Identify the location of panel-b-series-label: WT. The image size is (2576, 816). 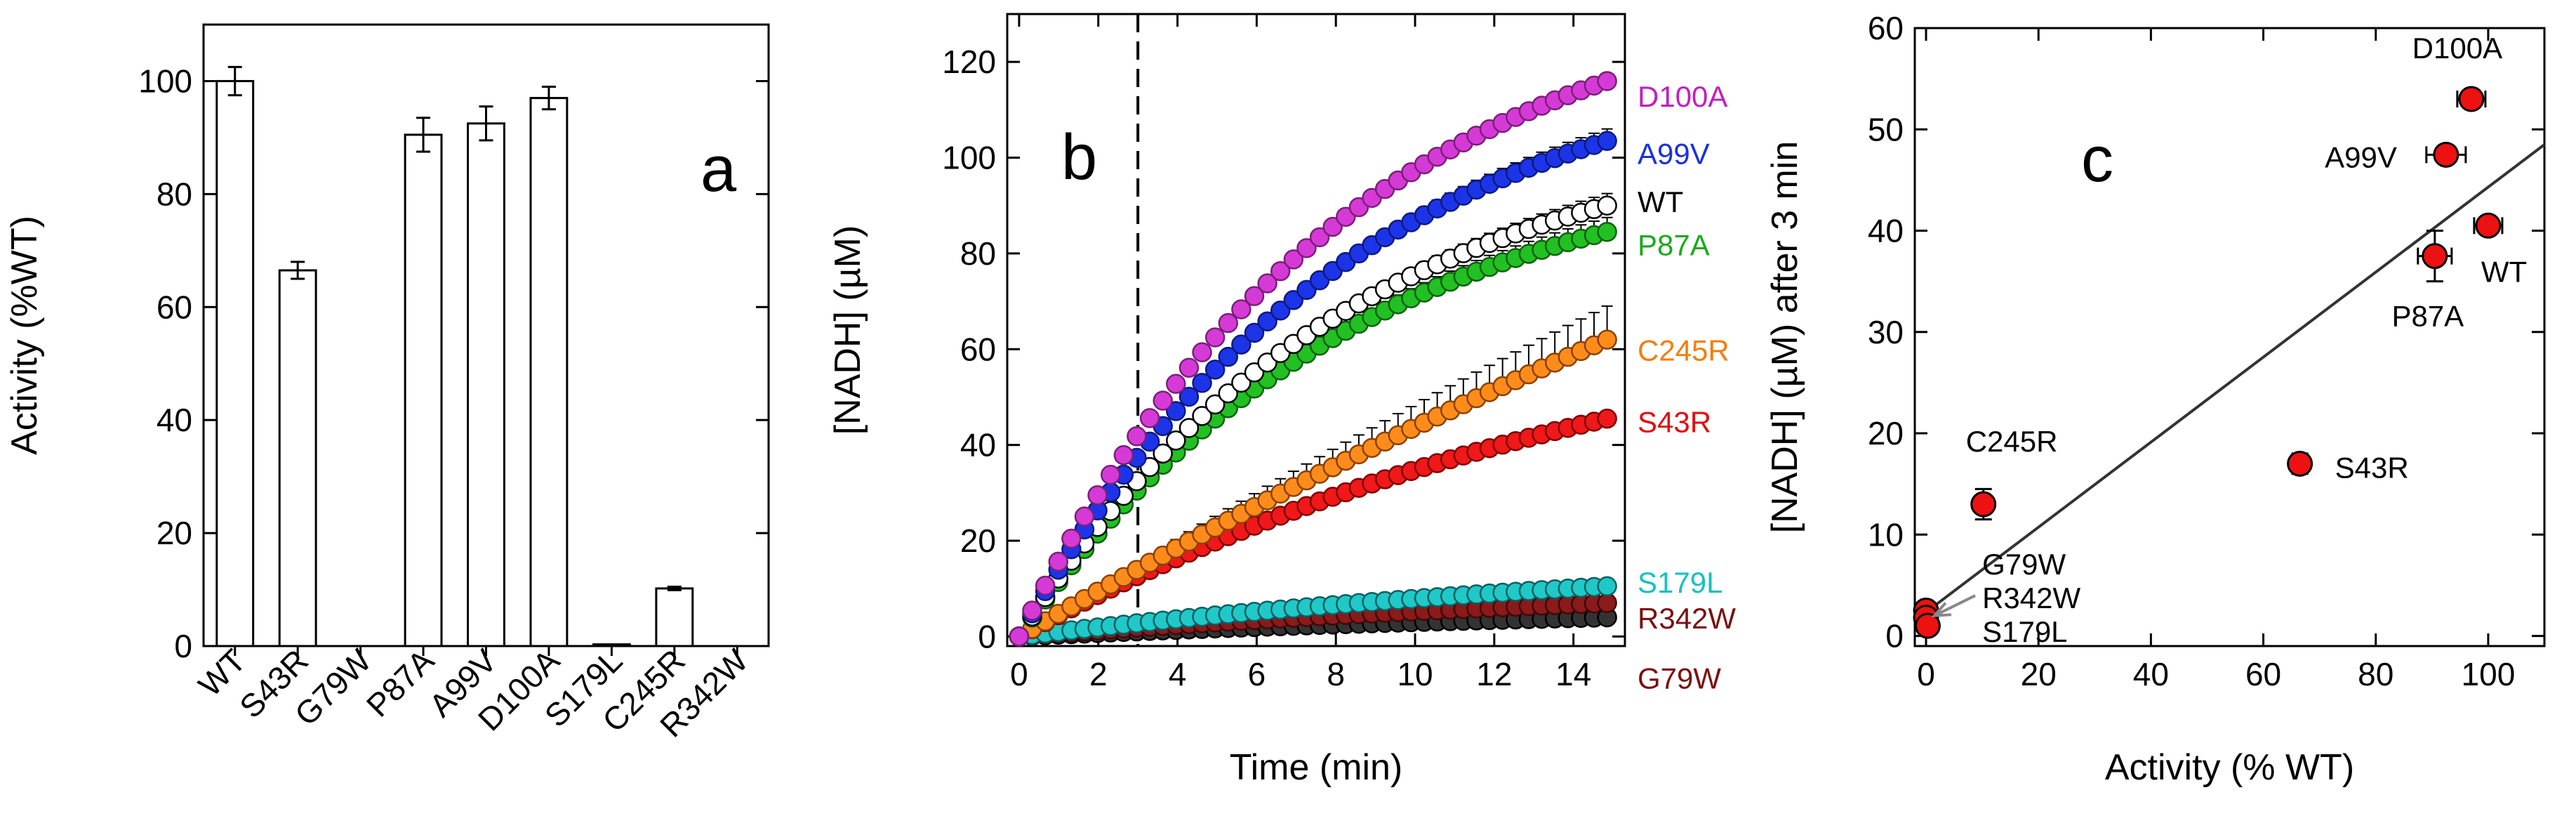
(1661, 201).